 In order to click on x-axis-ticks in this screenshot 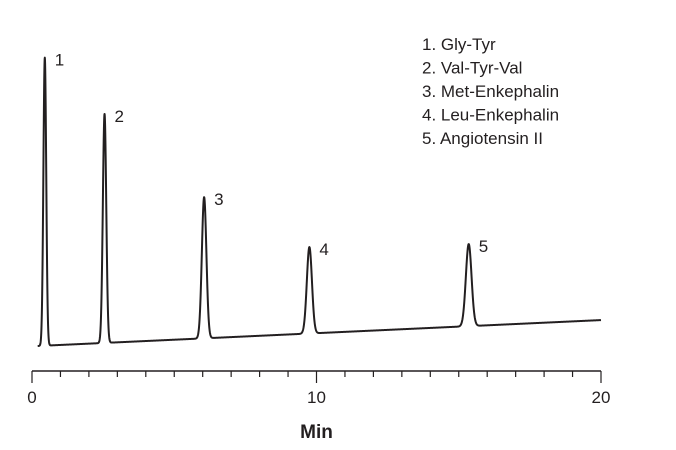, I will do `click(316, 377)`.